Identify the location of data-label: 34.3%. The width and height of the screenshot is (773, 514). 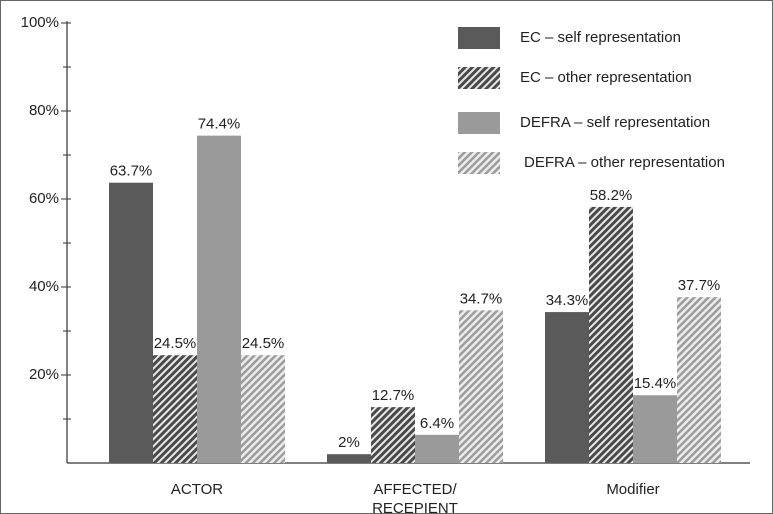
(567, 300).